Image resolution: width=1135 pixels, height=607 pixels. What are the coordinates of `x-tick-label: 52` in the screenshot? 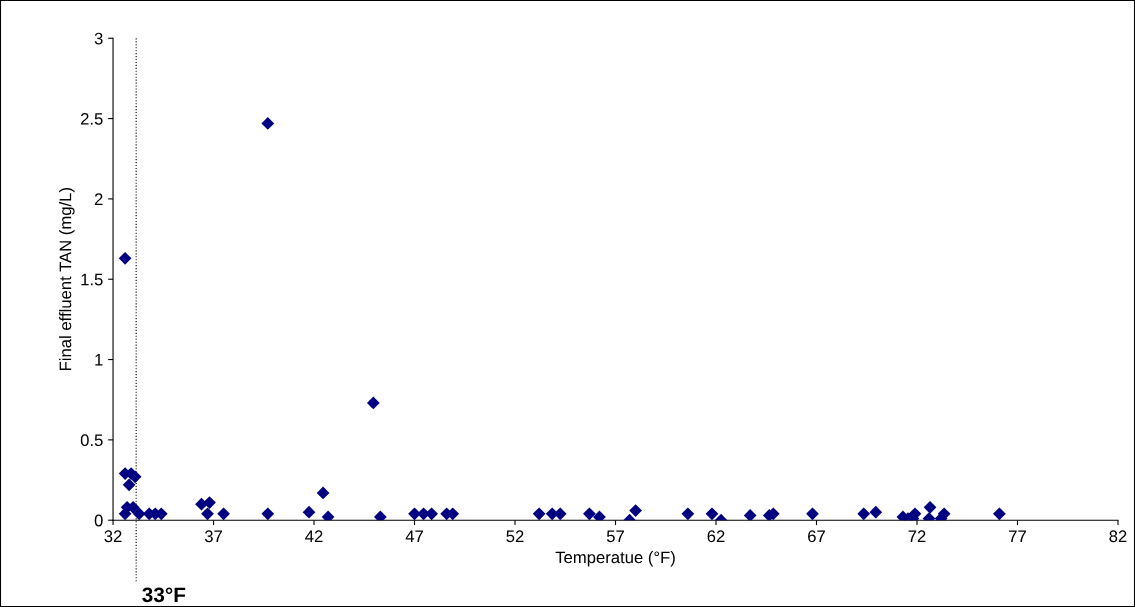 It's located at (515, 536).